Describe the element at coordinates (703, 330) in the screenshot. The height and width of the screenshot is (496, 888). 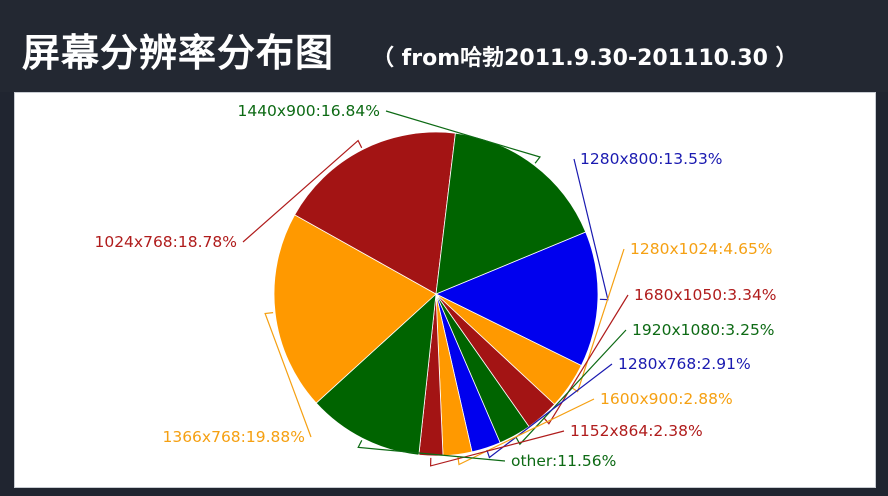
I see `slice-label: 1920x1080:3.25%` at that location.